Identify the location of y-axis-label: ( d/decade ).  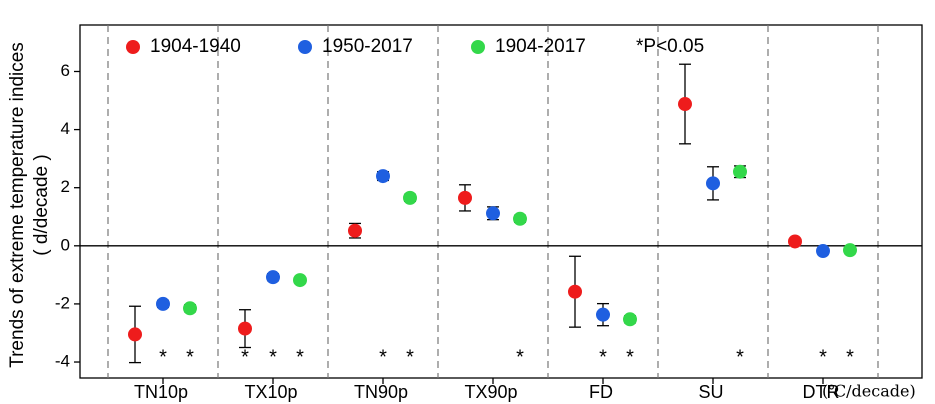
(41, 204).